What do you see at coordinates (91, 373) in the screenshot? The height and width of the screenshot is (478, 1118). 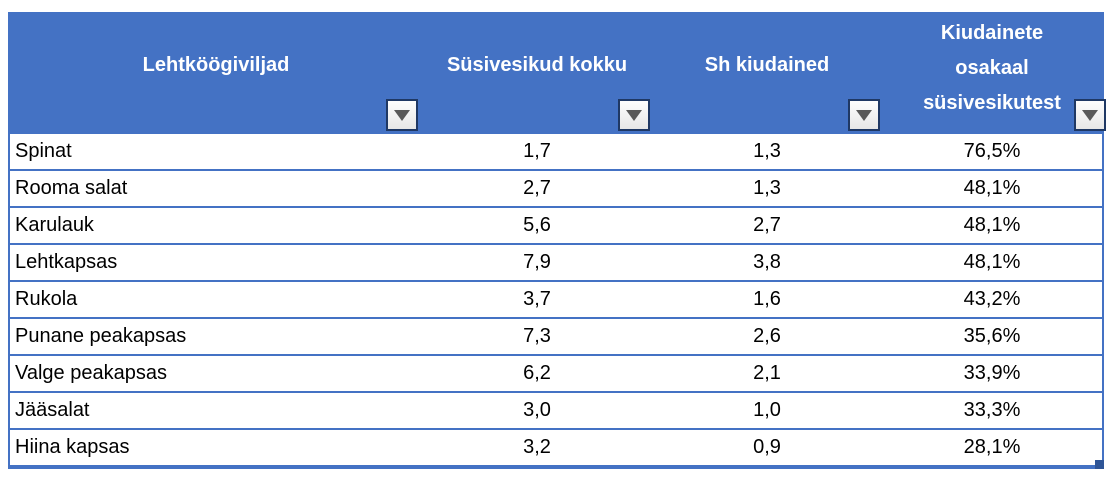 I see `cell-vegetable: Valge peakapsas` at bounding box center [91, 373].